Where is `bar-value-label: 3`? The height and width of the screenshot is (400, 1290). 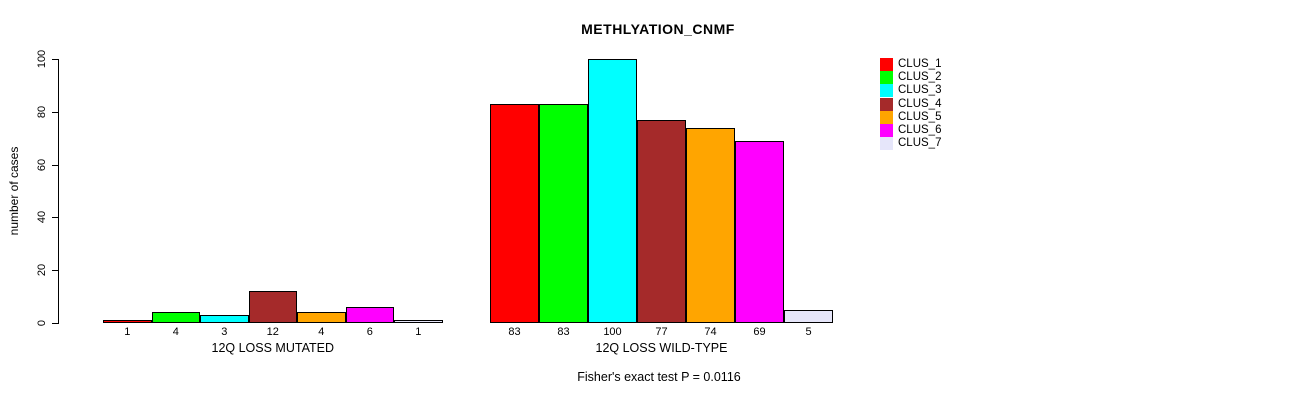
bar-value-label: 3 is located at coordinates (224, 332).